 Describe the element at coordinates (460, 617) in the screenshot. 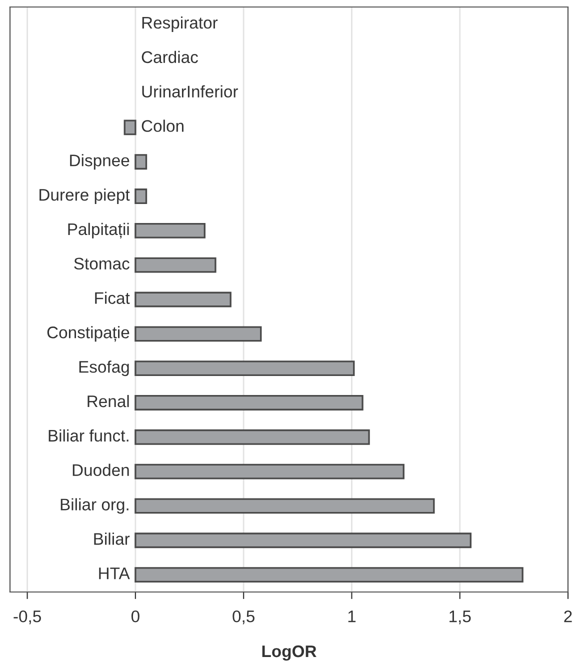

I see `x-tick-label: 1,5` at that location.